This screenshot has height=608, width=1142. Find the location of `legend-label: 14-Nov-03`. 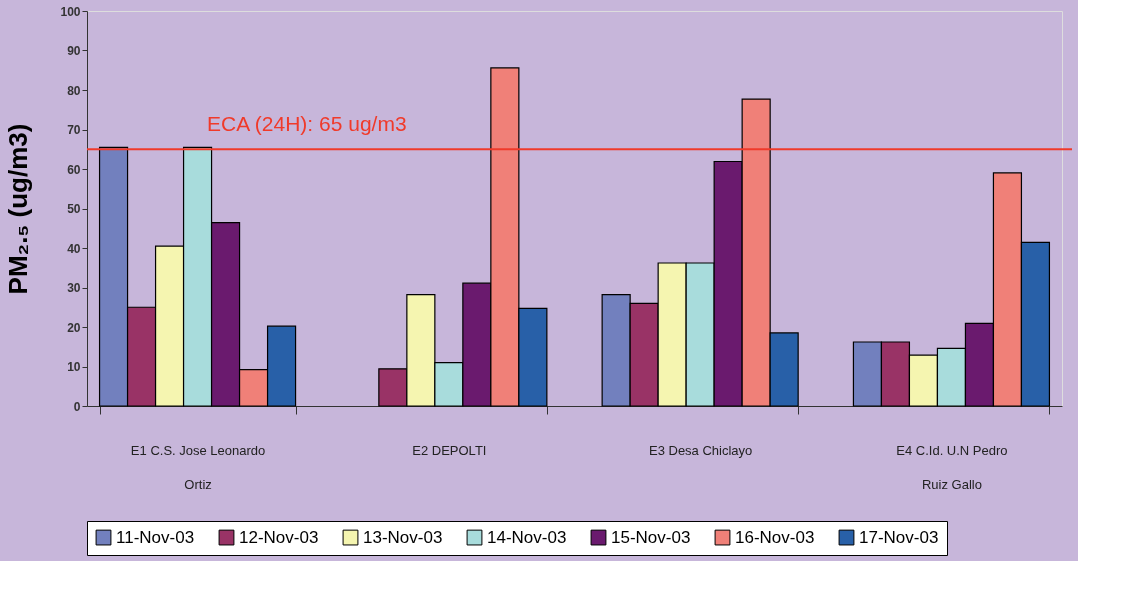

legend-label: 14-Nov-03 is located at coordinates (527, 537).